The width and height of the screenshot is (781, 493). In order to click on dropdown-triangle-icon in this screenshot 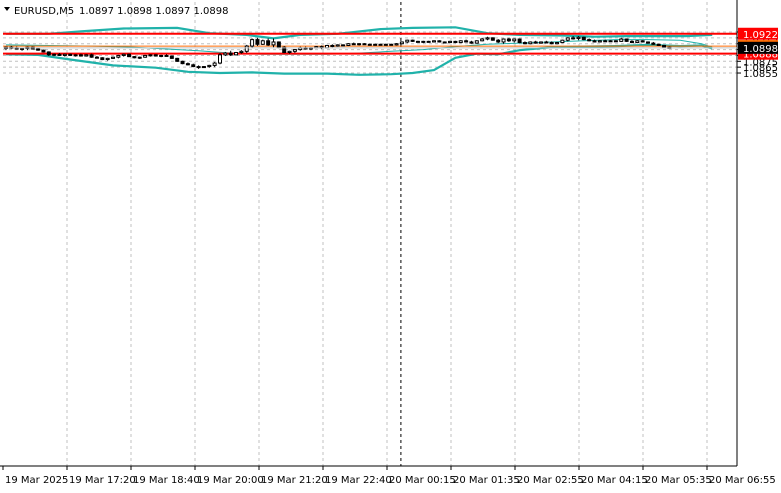, I will do `click(7, 9)`.